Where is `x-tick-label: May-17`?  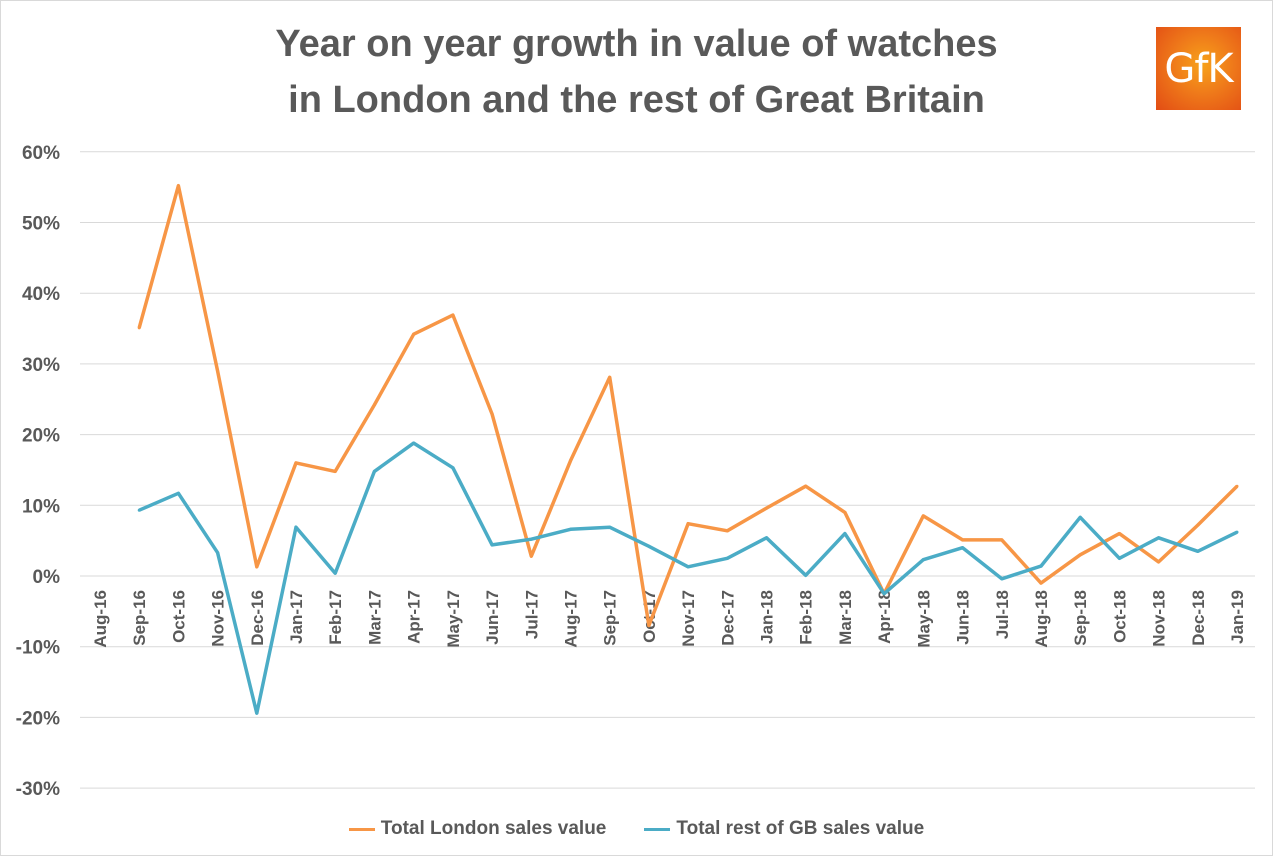 x-tick-label: May-17 is located at coordinates (453, 619).